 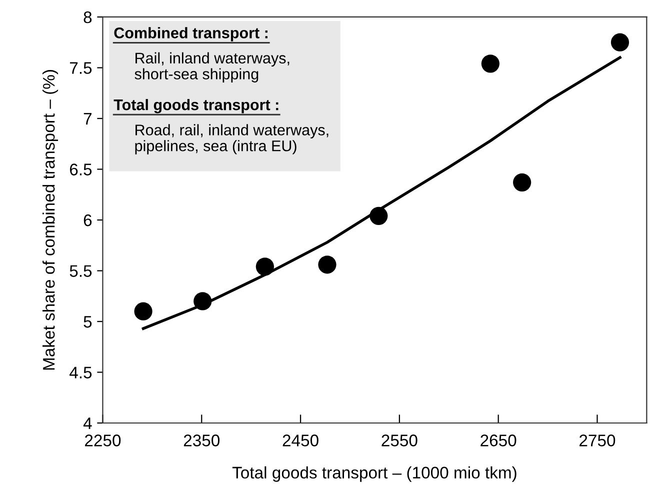 I want to click on x-tick-label: 2350, so click(x=202, y=440).